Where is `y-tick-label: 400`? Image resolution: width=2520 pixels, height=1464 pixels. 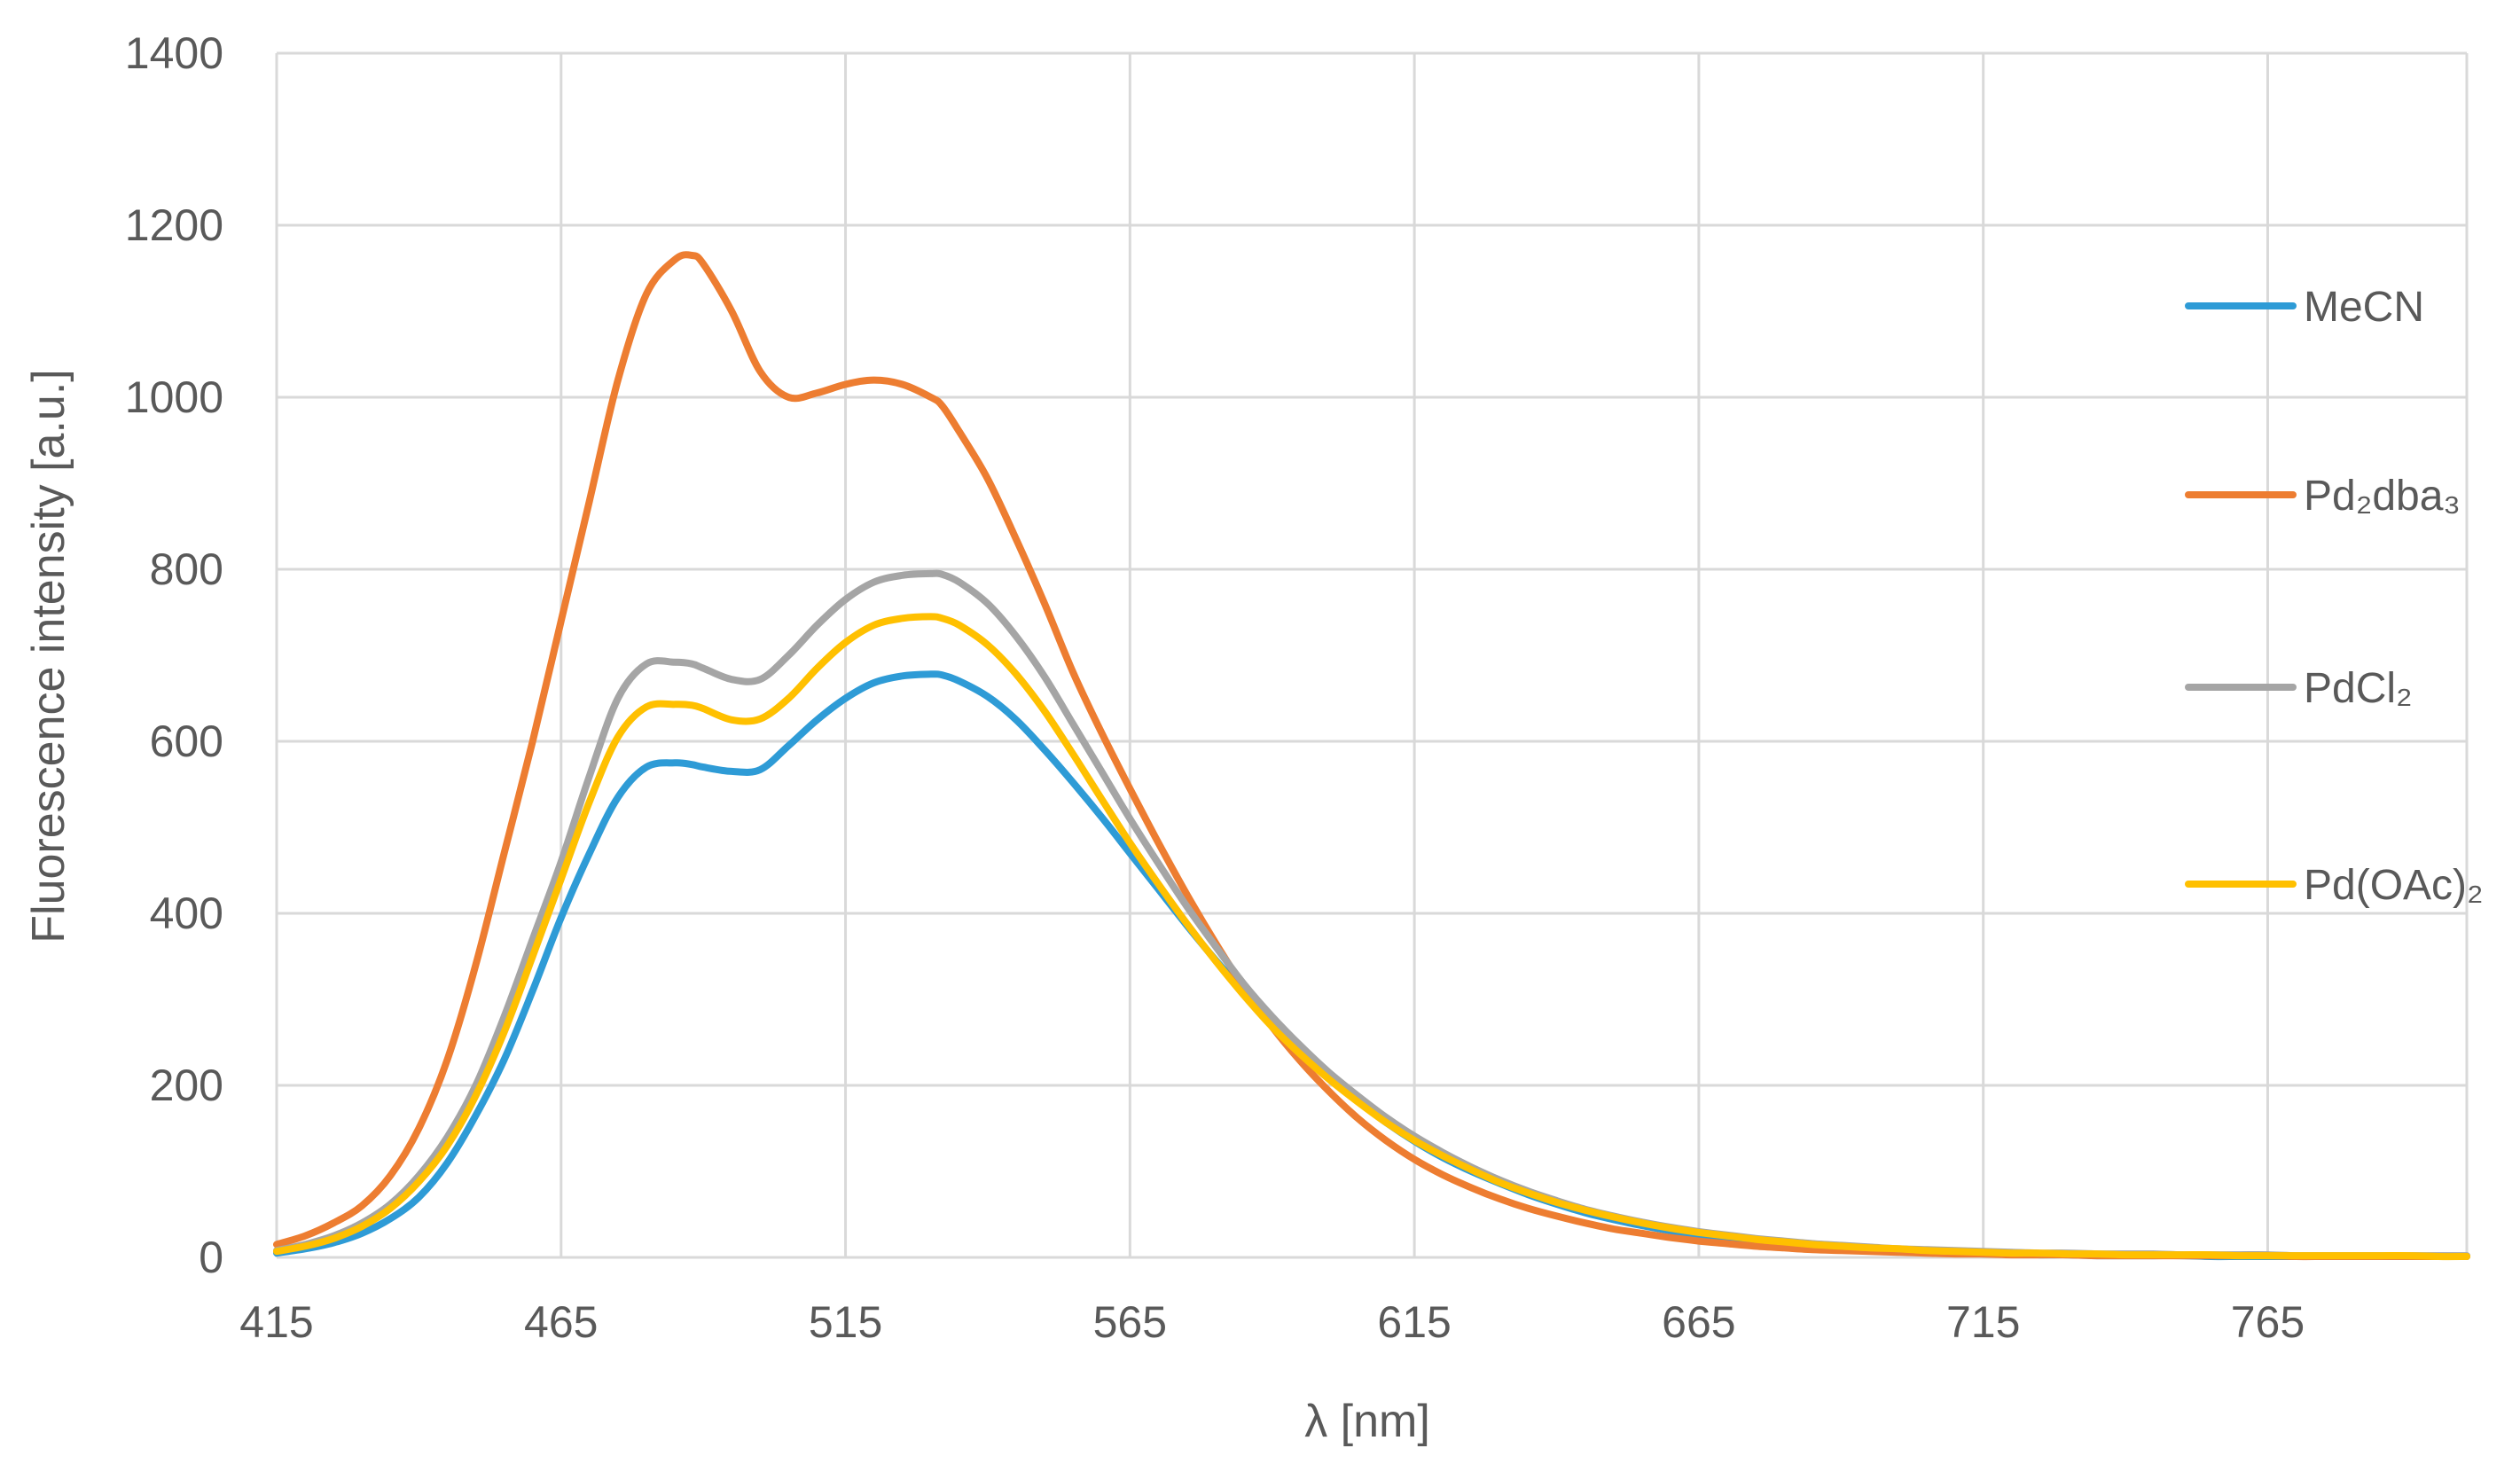 y-tick-label: 400 is located at coordinates (186, 913).